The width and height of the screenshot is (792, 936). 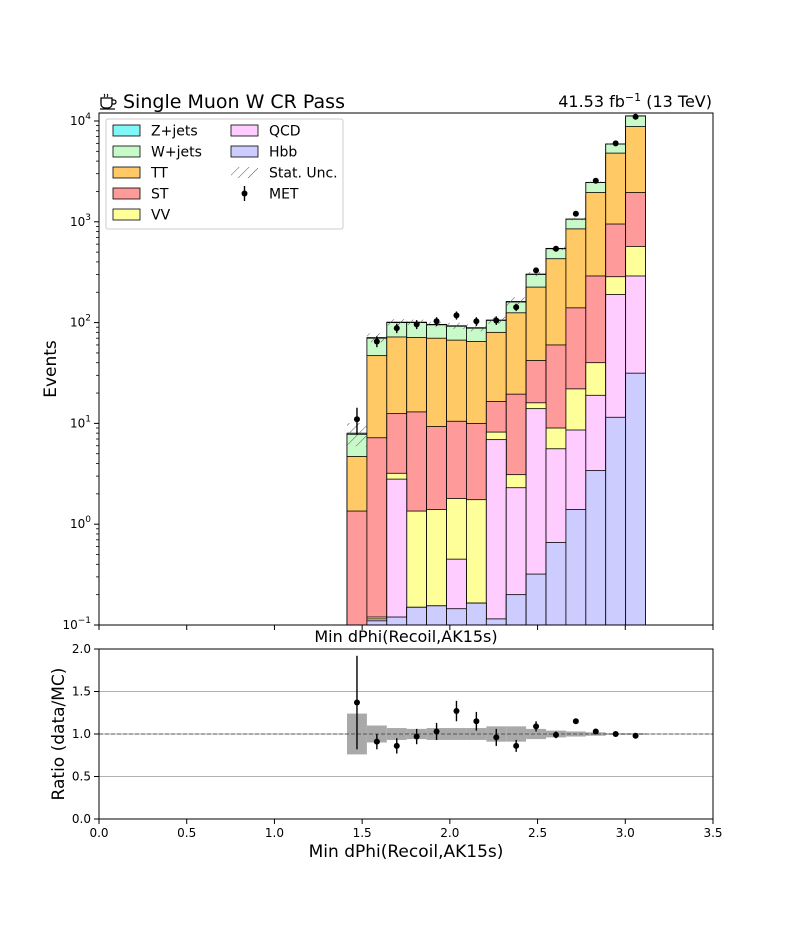 I want to click on ratio-y-axis: 0.0 0.5 1.0 1.5 2.0, so click(x=85, y=734).